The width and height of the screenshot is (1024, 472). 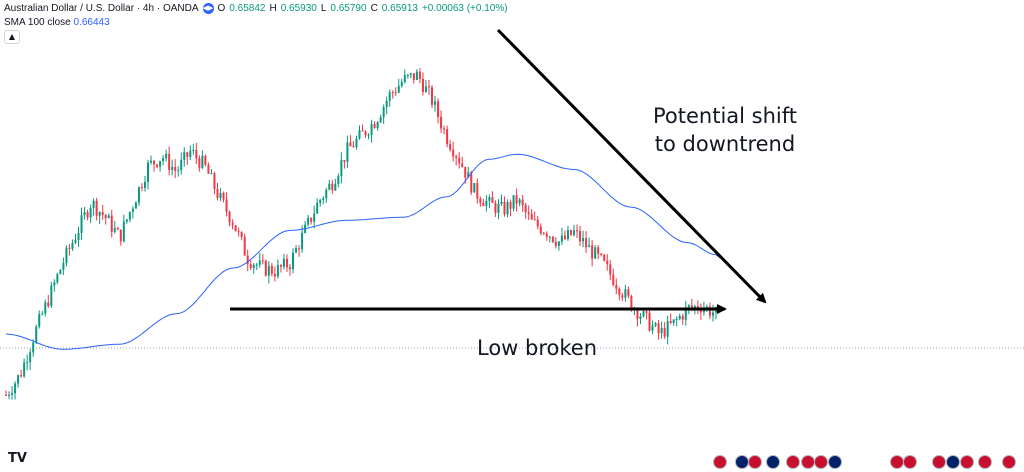 What do you see at coordinates (17, 458) in the screenshot?
I see `tradingview-logo: TV` at bounding box center [17, 458].